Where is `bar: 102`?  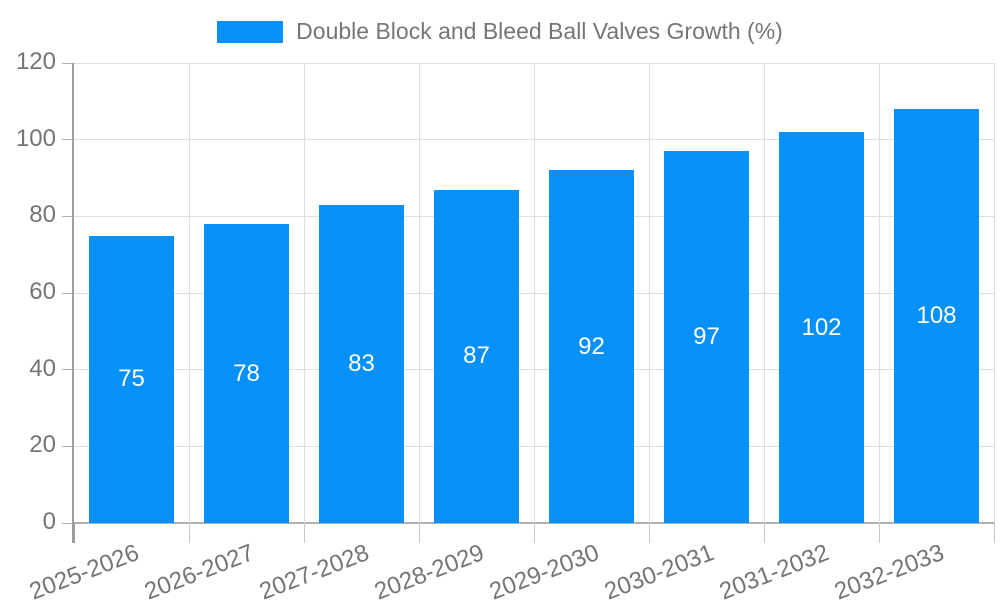
bar: 102 is located at coordinates (821, 327).